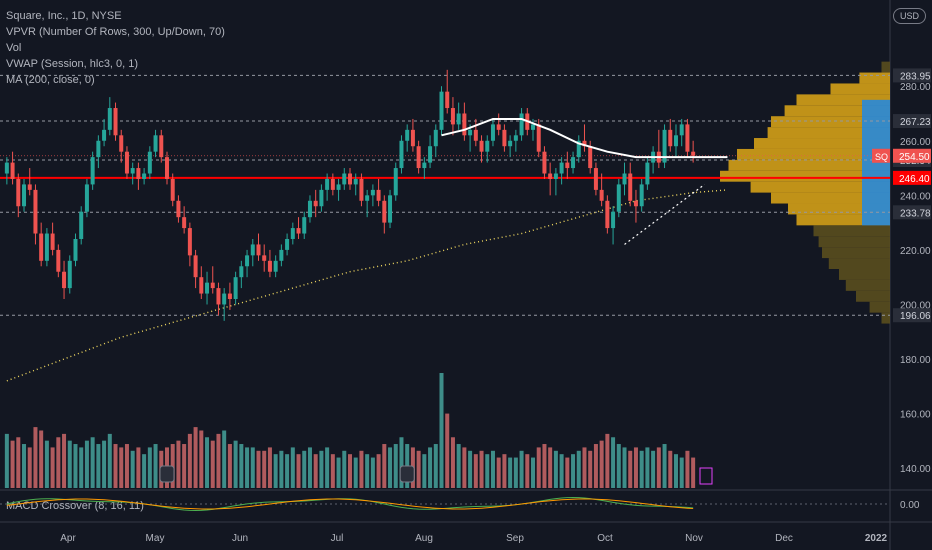 Image resolution: width=932 pixels, height=550 pixels. I want to click on currency-badge: USD, so click(909, 16).